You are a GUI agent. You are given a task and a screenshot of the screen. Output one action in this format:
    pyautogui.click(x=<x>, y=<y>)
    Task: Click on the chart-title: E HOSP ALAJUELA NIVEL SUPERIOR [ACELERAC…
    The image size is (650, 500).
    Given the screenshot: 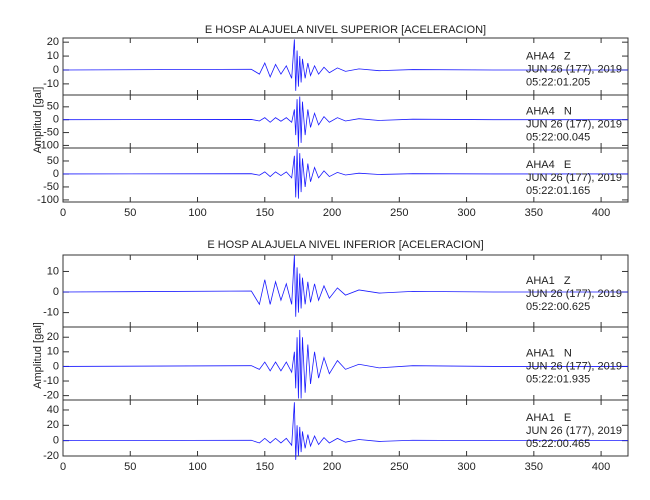 What is the action you would take?
    pyautogui.click(x=345, y=30)
    